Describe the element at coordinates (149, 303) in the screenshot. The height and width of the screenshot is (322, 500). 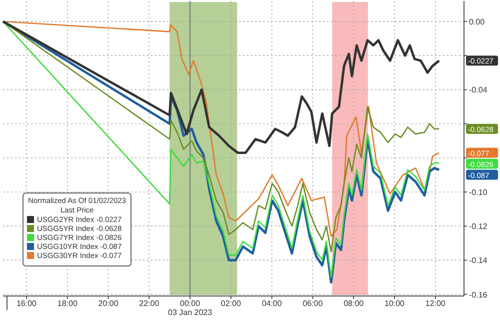
I see `x-tick-label: 22:00` at that location.